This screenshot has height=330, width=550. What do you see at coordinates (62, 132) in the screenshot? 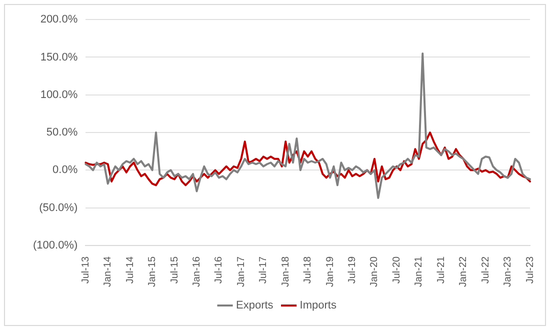
I see `y-tick-label: 50.0%` at bounding box center [62, 132].